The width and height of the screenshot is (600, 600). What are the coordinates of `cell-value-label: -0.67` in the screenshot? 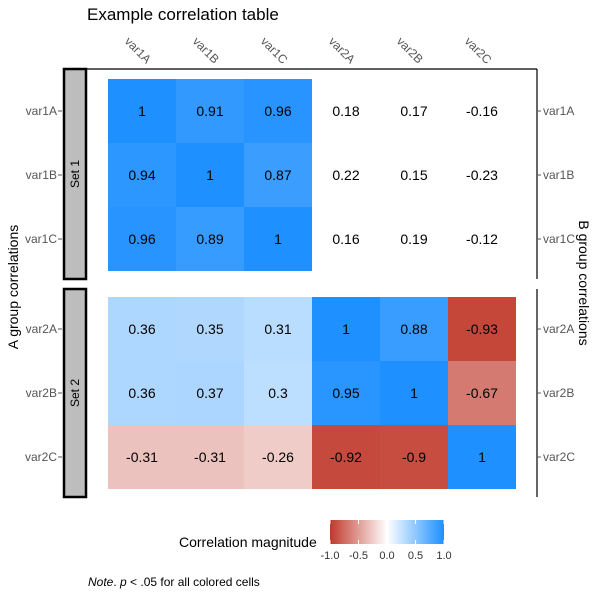 It's located at (482, 393).